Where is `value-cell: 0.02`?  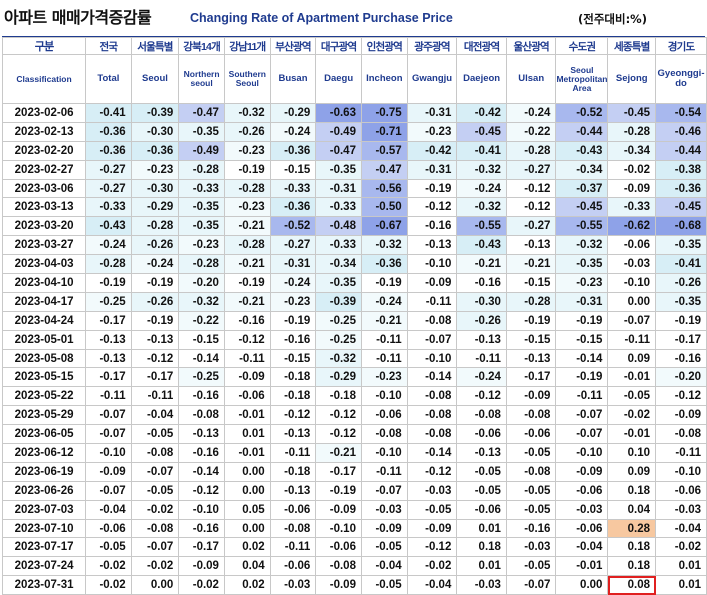
value-cell: 0.02 is located at coordinates (247, 585).